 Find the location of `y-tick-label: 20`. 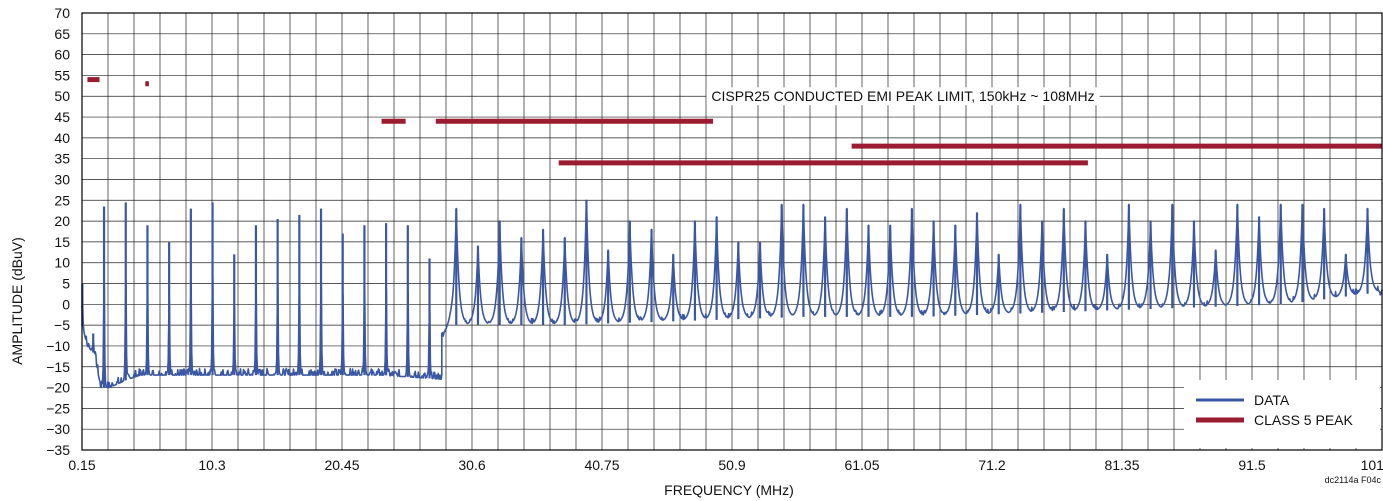

y-tick-label: 20 is located at coordinates (62, 221).